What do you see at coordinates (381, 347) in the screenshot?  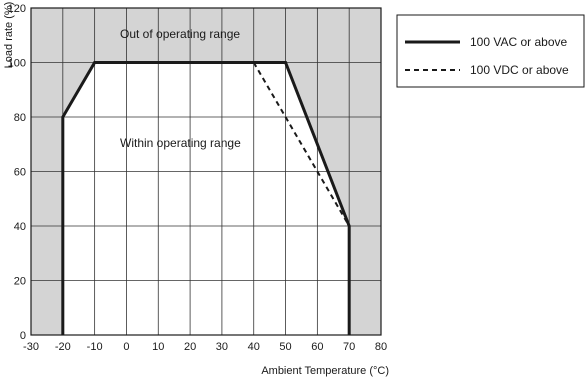 I see `x-tick-label: 80` at bounding box center [381, 347].